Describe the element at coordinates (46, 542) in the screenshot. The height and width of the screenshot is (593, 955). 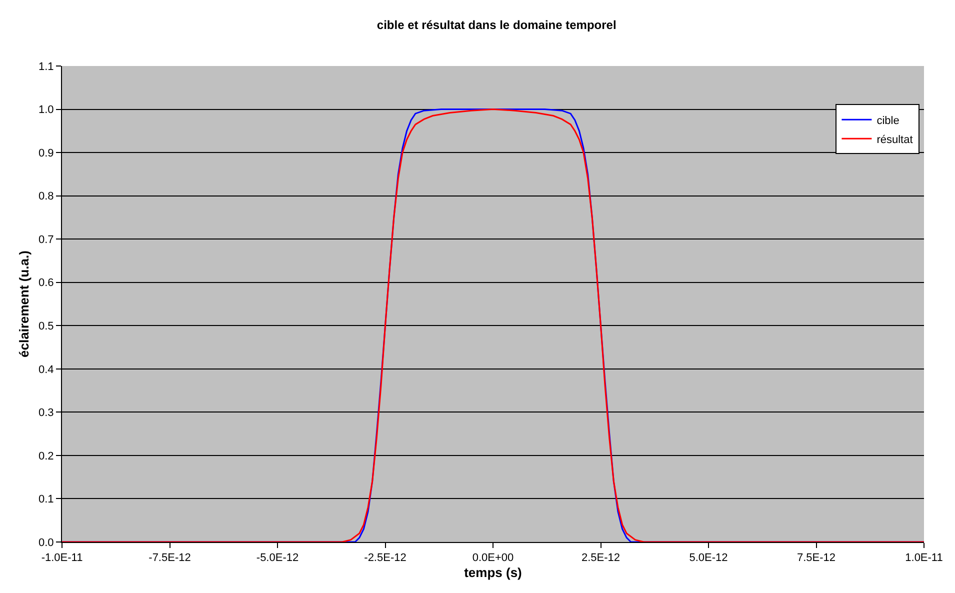
I see `y-tick-label: 0.0` at that location.